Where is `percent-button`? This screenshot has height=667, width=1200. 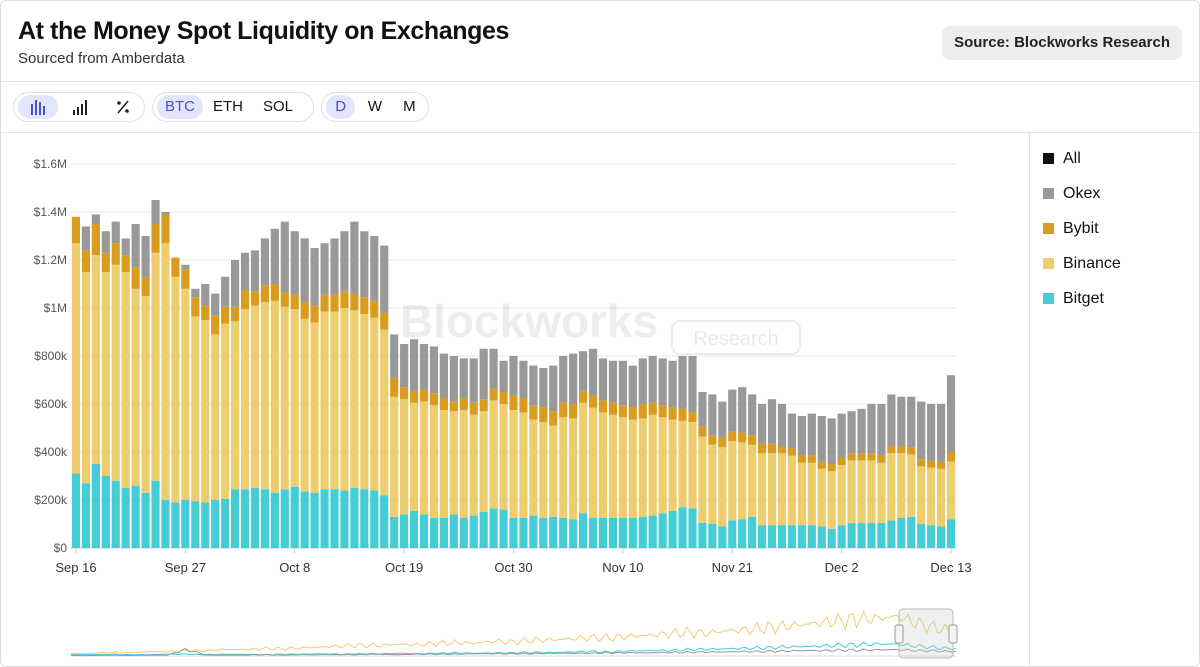
percent-button is located at coordinates (122, 107).